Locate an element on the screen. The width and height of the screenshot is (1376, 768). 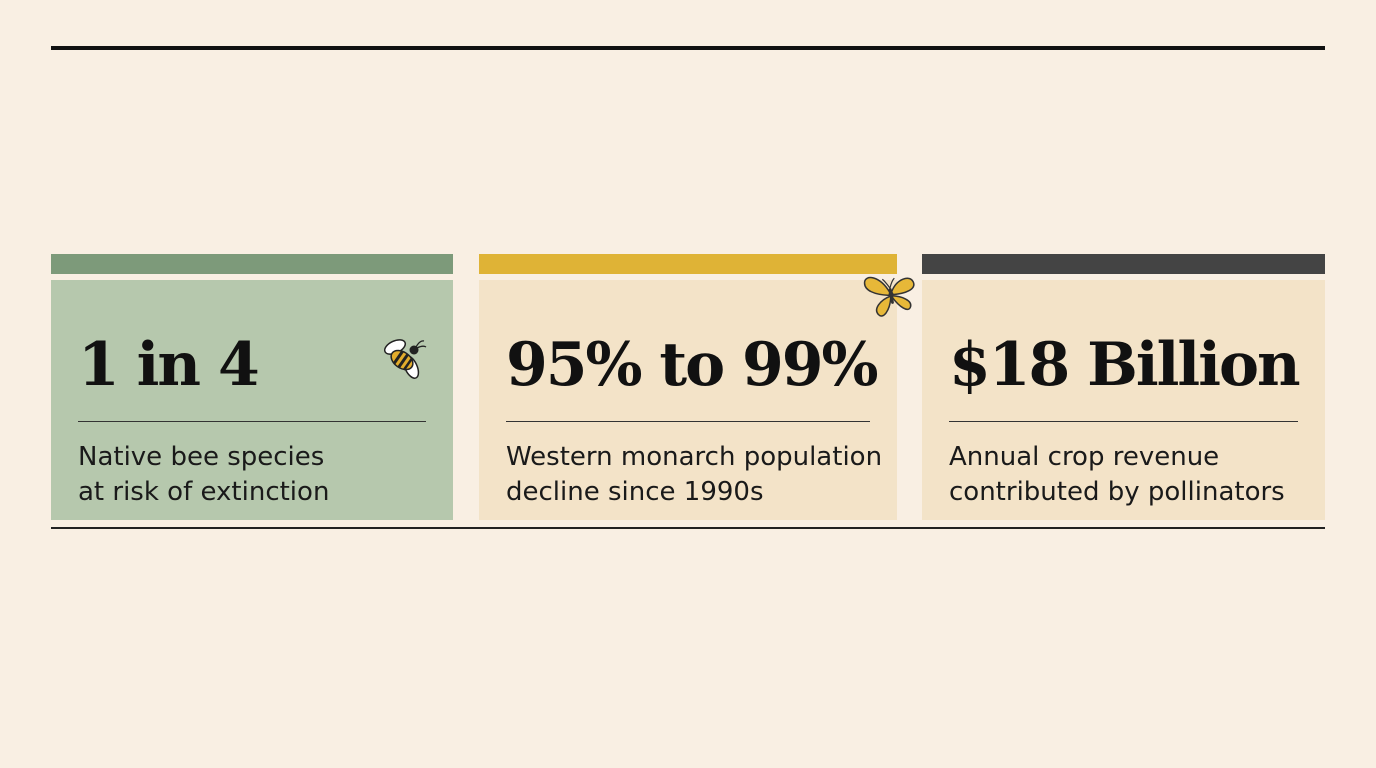
stat-value: 1 in 4 is located at coordinates (169, 365).